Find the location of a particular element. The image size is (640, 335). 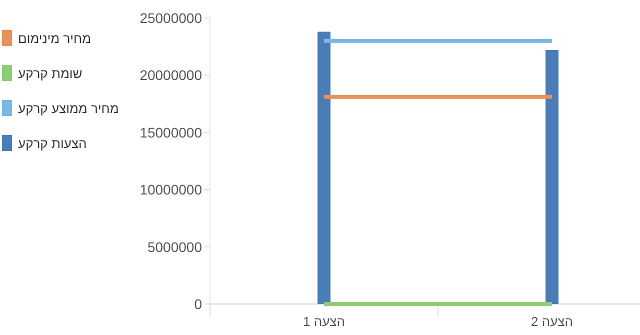

y-tick-label: 0 is located at coordinates (198, 304).